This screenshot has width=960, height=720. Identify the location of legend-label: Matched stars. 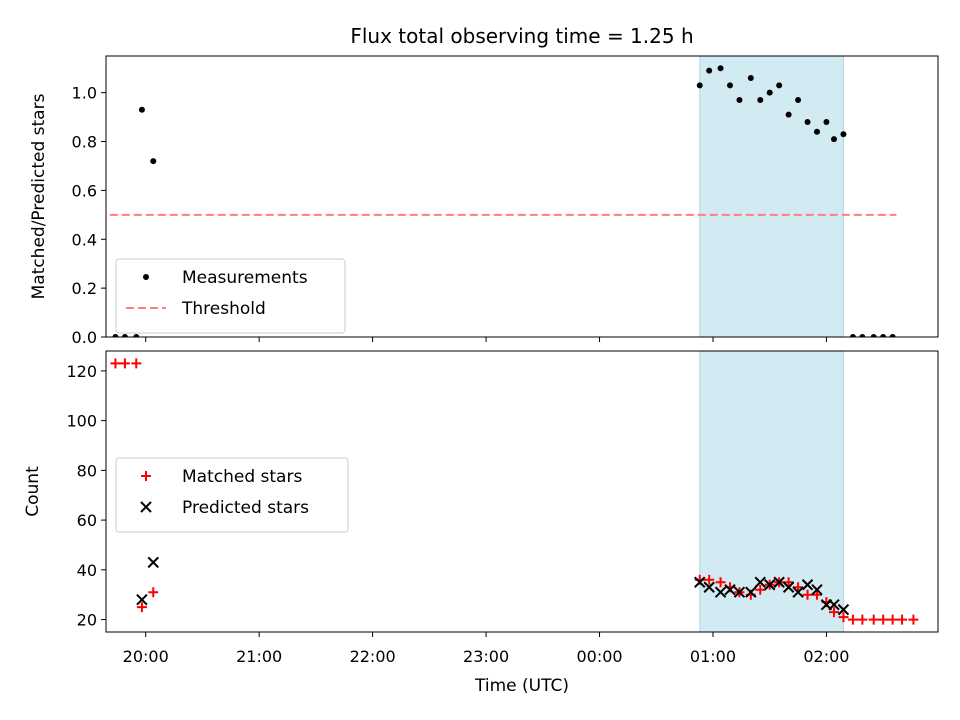
(242, 477).